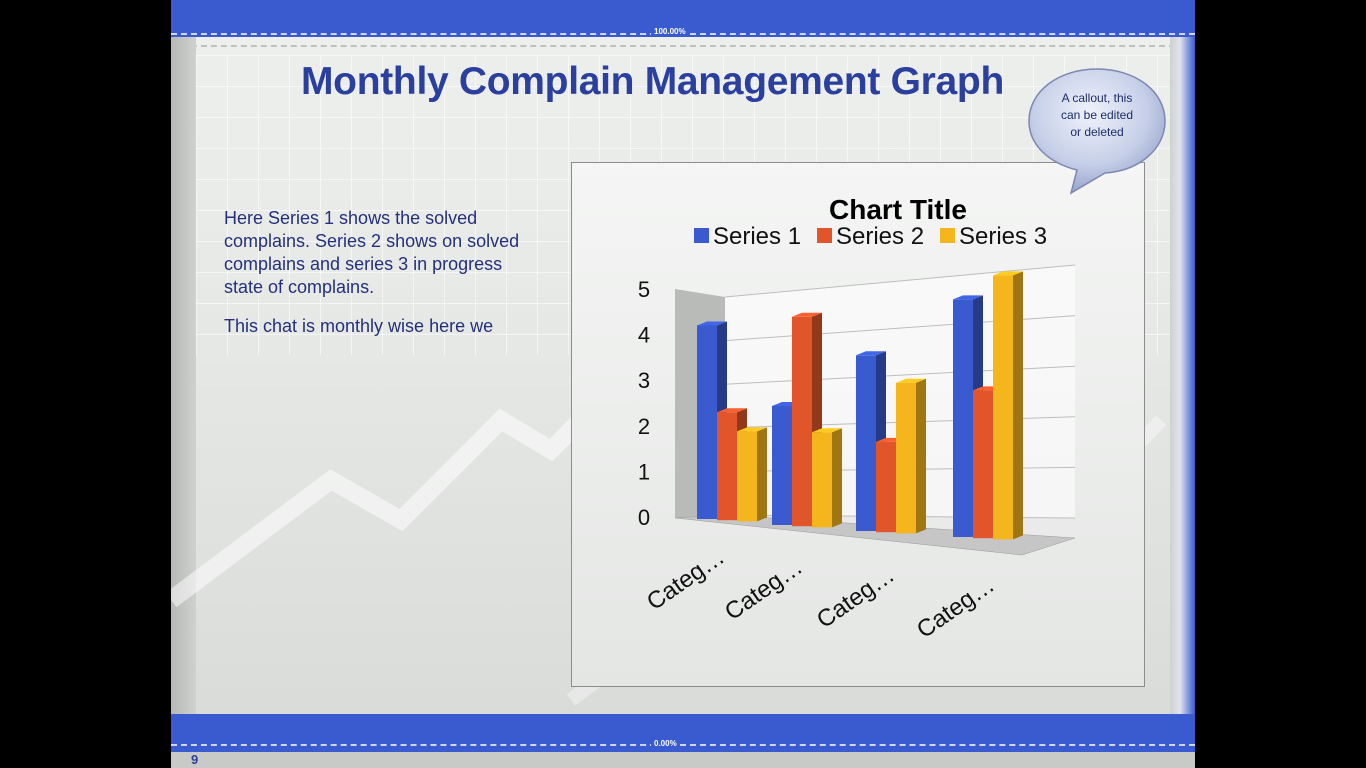 This screenshot has height=768, width=1366. Describe the element at coordinates (757, 236) in the screenshot. I see `legend-label-series-1: Series 1` at that location.